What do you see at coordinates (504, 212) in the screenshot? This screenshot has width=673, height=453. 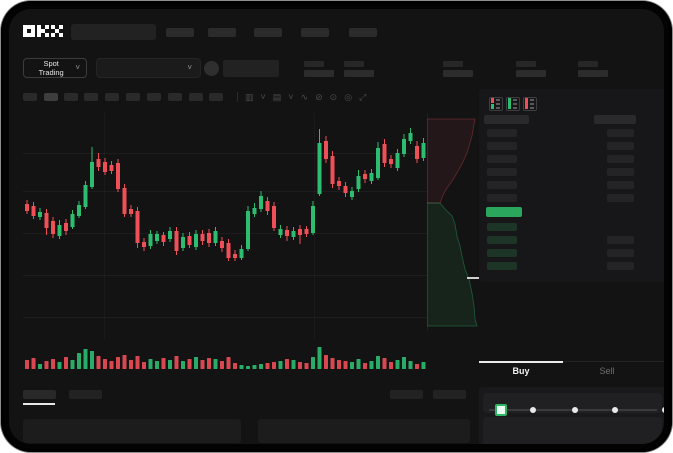 I see `last-price-bar` at bounding box center [504, 212].